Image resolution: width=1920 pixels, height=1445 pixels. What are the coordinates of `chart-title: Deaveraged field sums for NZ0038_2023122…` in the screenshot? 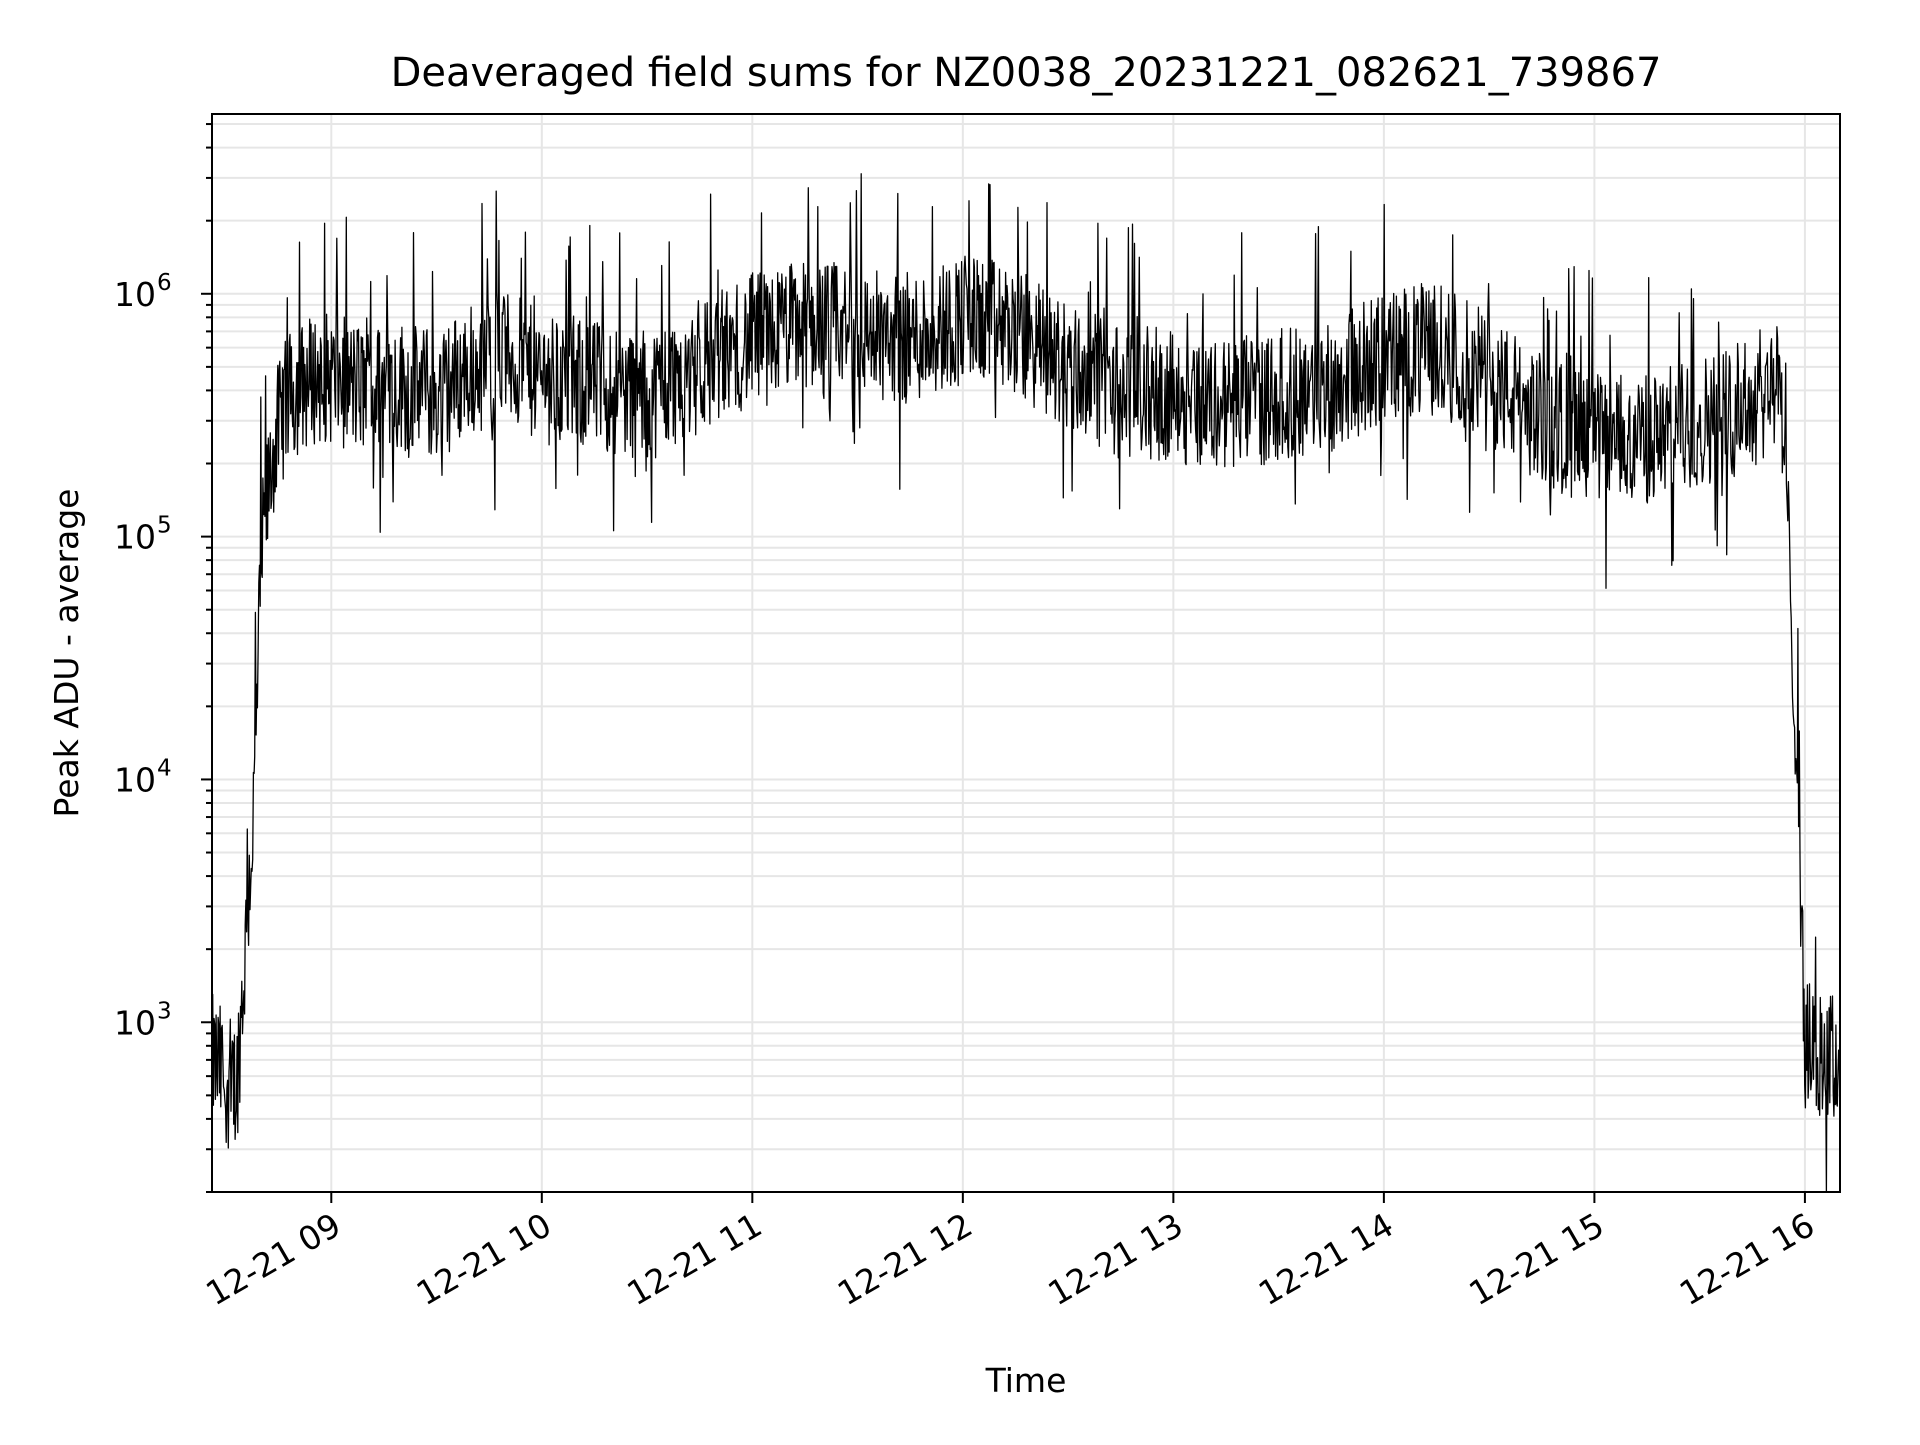 It's located at (1026, 73).